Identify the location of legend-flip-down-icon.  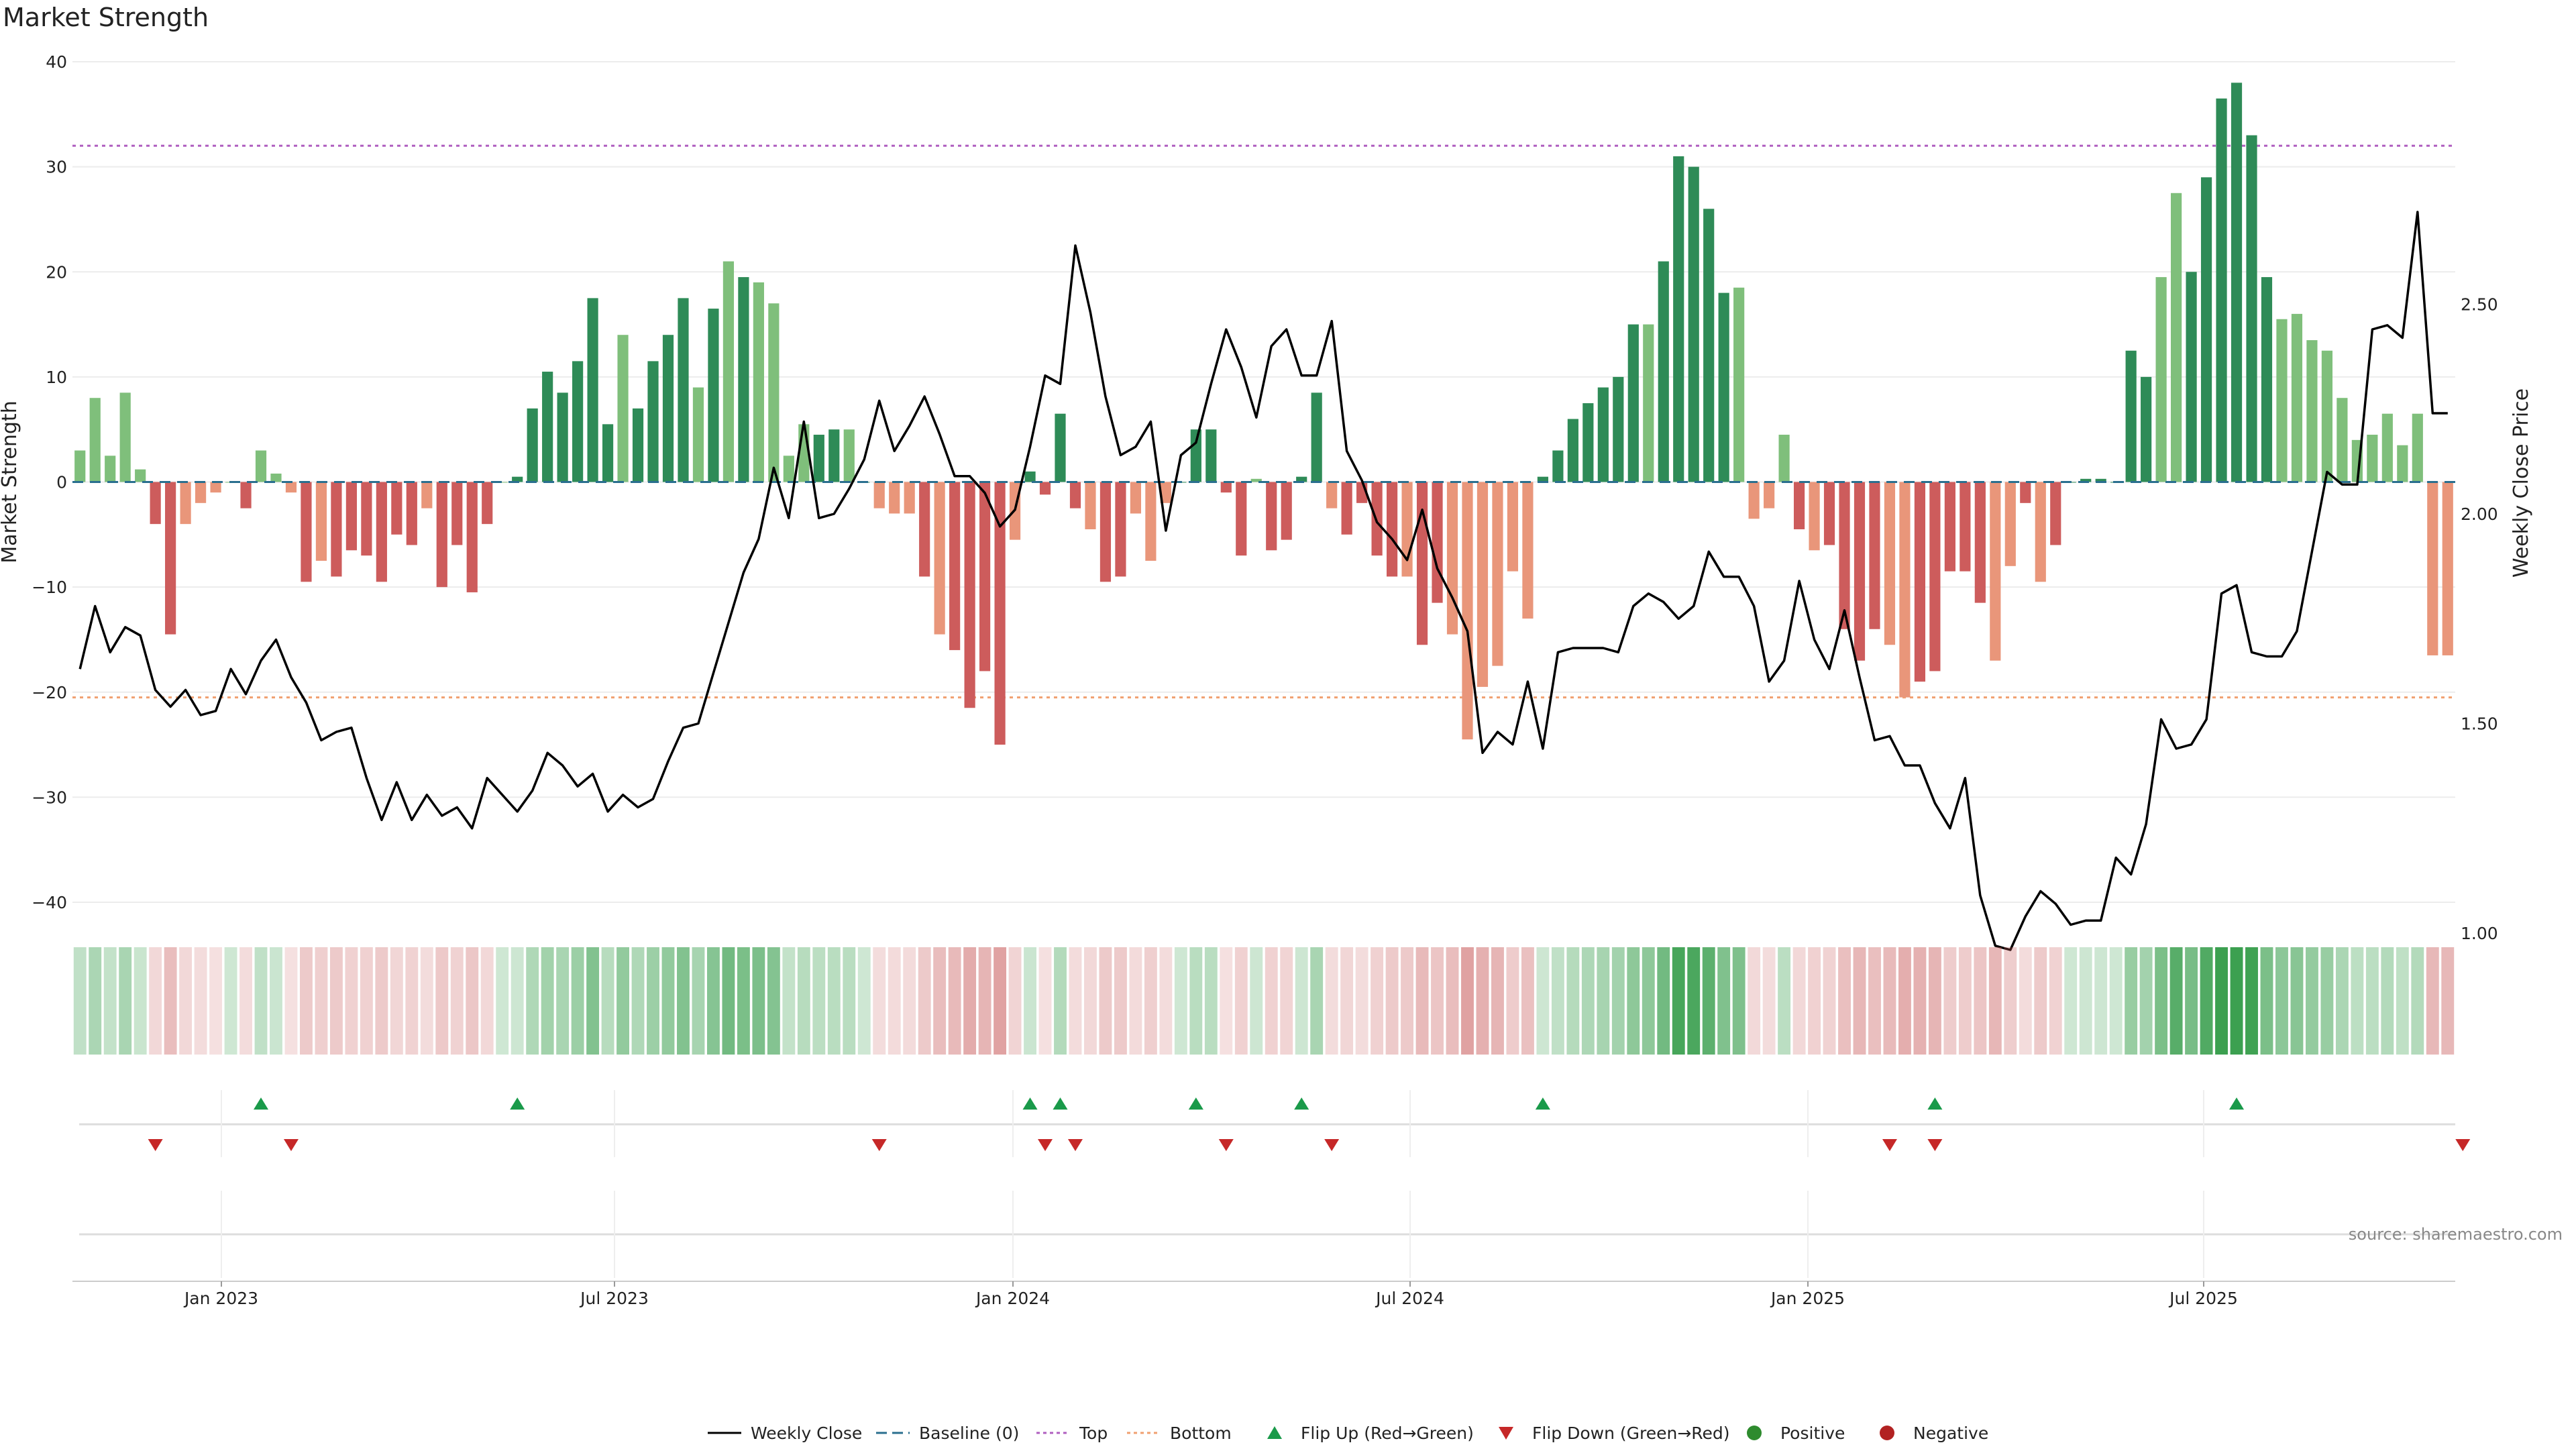
(1506, 1433).